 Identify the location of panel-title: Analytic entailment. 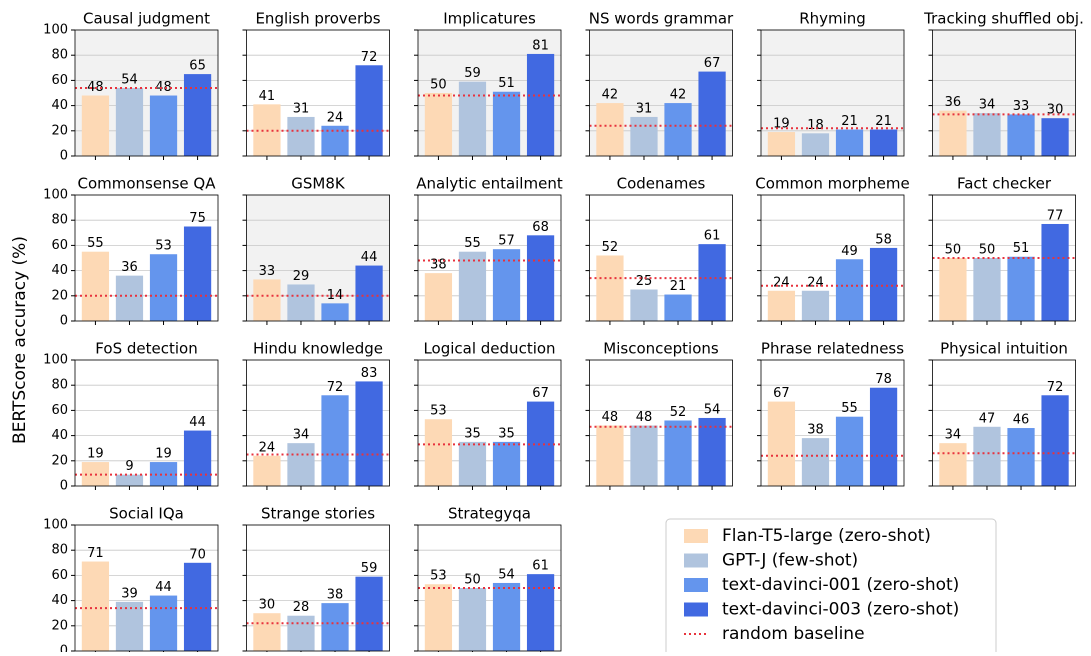
(489, 184).